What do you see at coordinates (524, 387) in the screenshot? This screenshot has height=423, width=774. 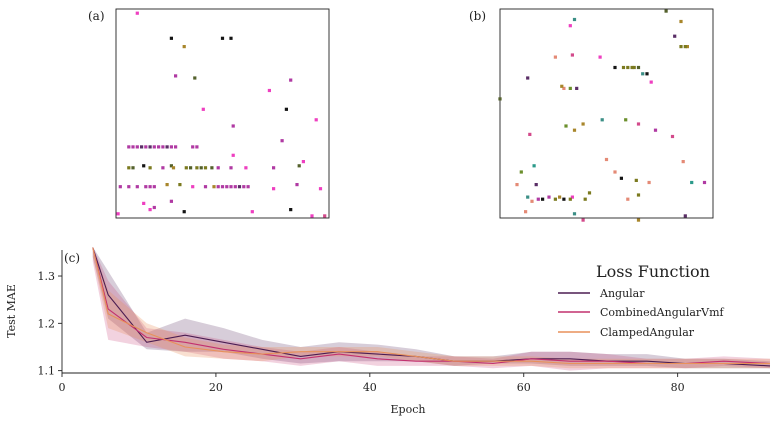 I see `x-tick-label: 60` at bounding box center [524, 387].